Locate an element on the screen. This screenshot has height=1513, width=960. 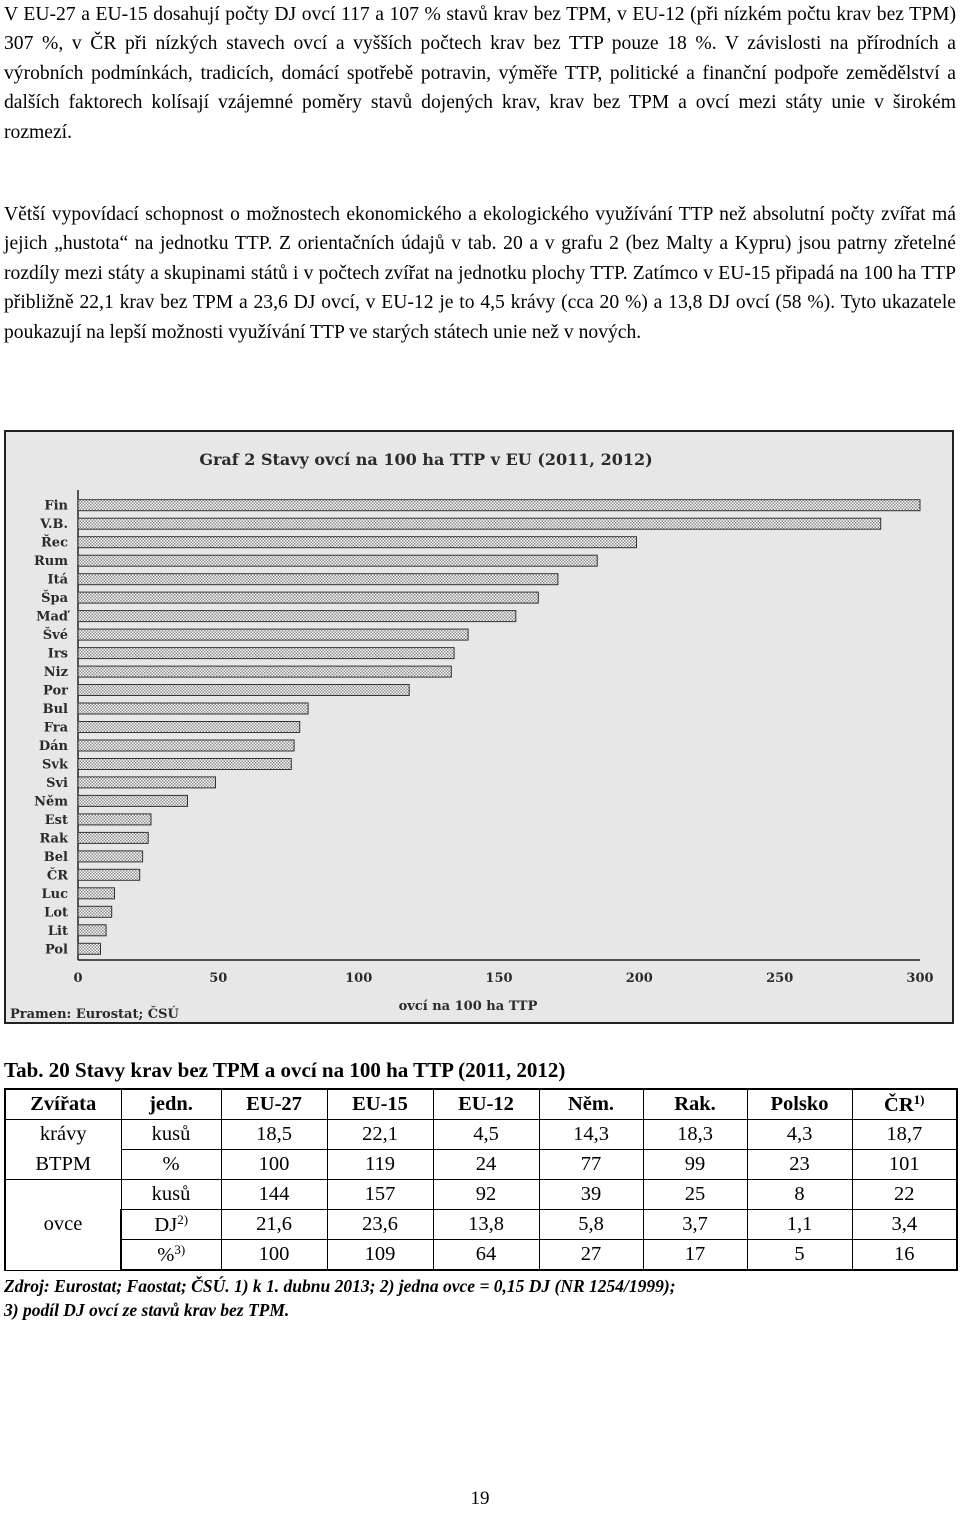
unit-cell: %3) is located at coordinates (171, 1255).